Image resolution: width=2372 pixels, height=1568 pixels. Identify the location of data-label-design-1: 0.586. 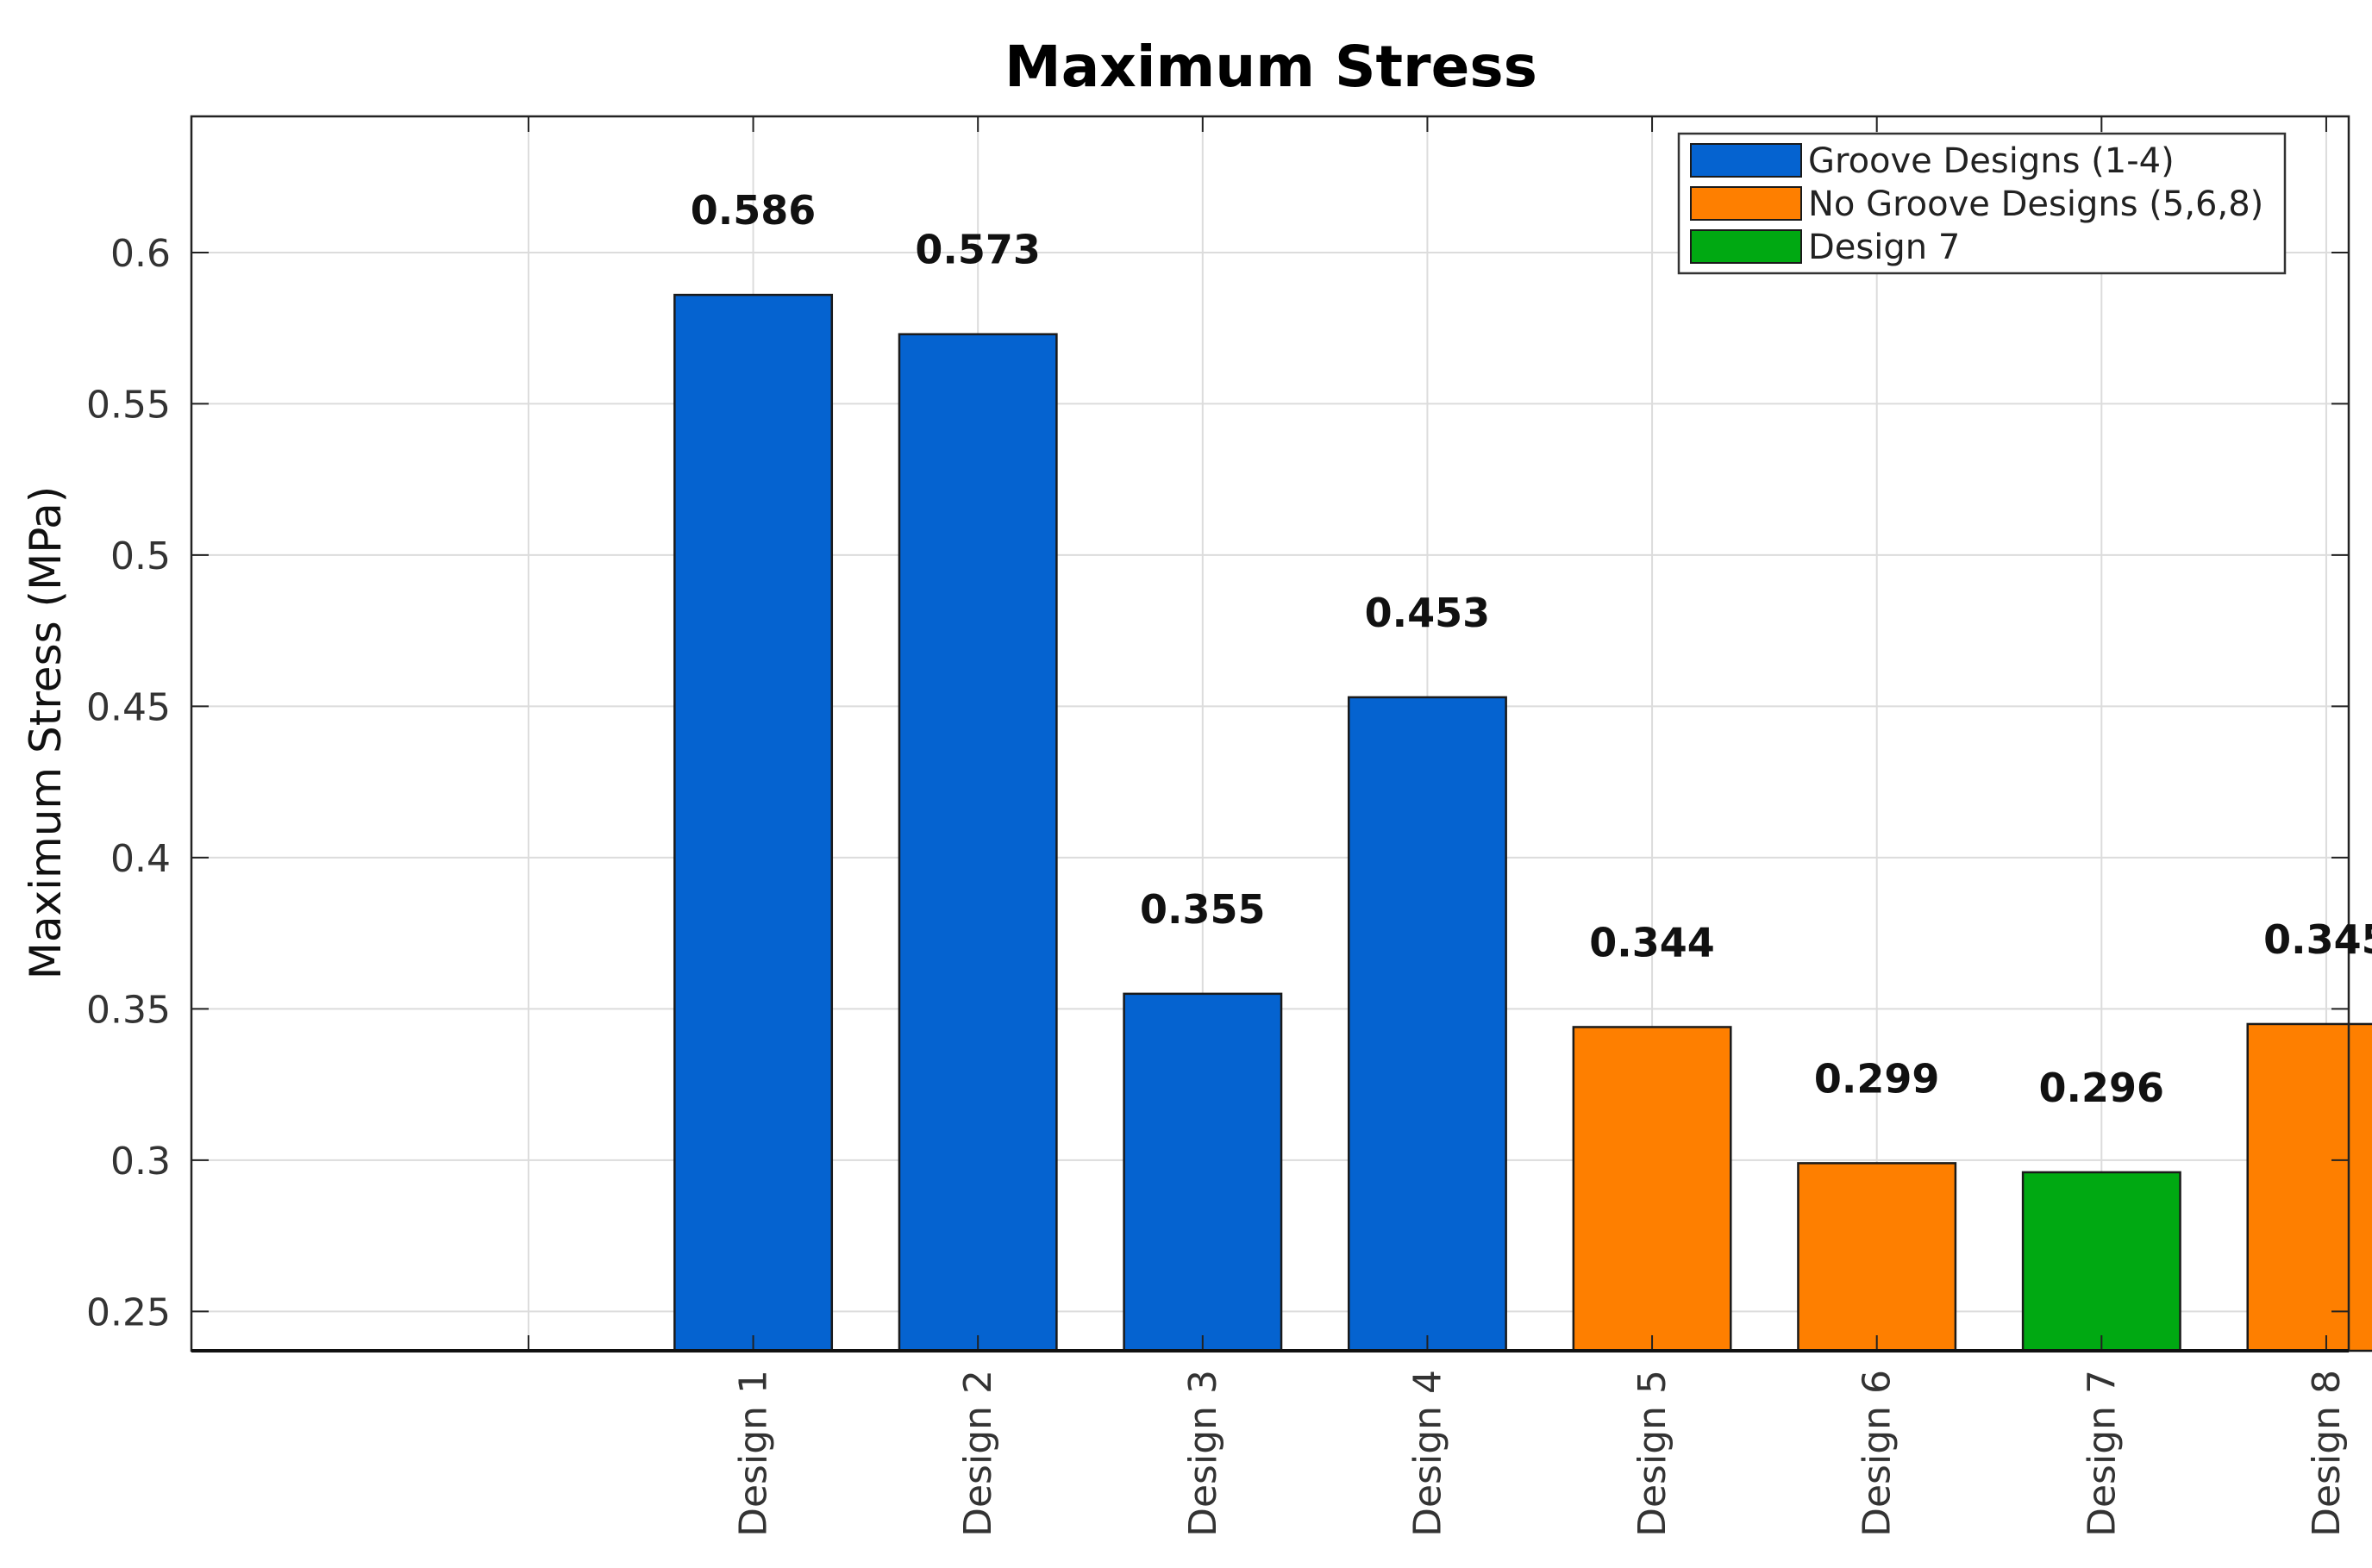
(754, 210).